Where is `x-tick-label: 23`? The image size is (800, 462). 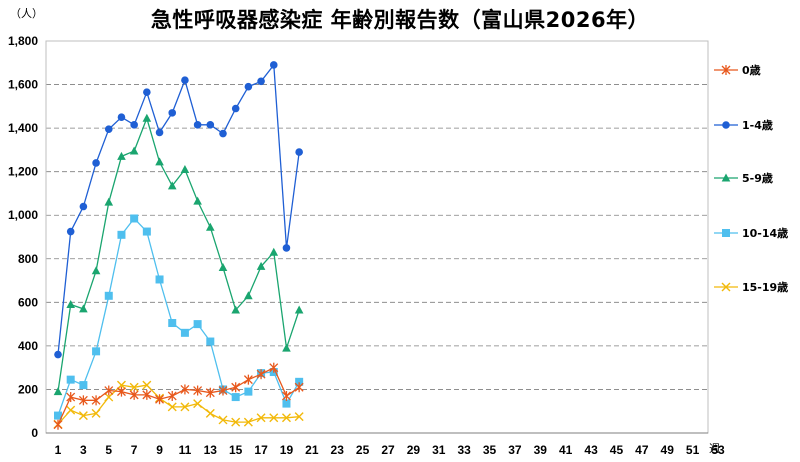 x-tick-label: 23 is located at coordinates (338, 450).